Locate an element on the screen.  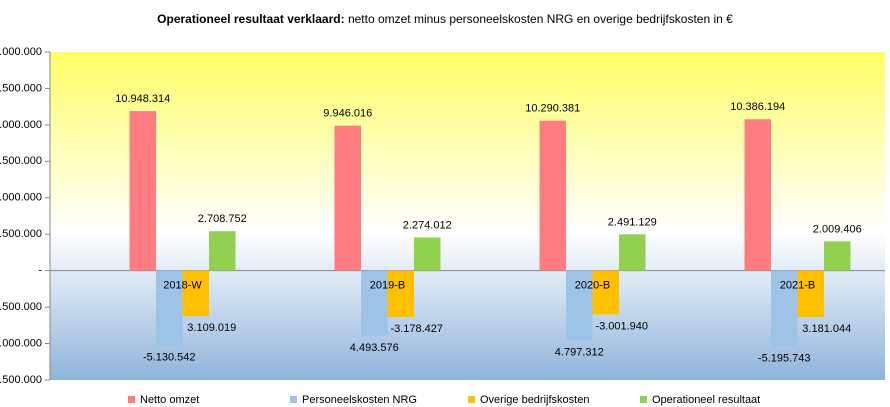
legend-label: Personeelskosten NRG is located at coordinates (359, 400).